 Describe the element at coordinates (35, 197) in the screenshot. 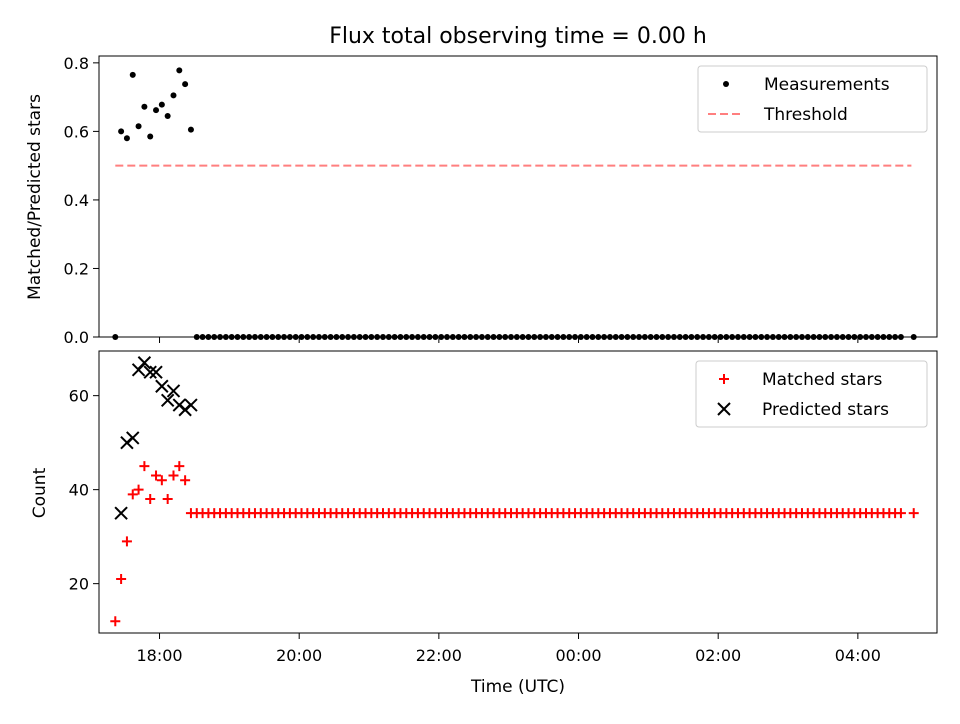

I see `top-ylabel: Matched/Predicted stars` at that location.